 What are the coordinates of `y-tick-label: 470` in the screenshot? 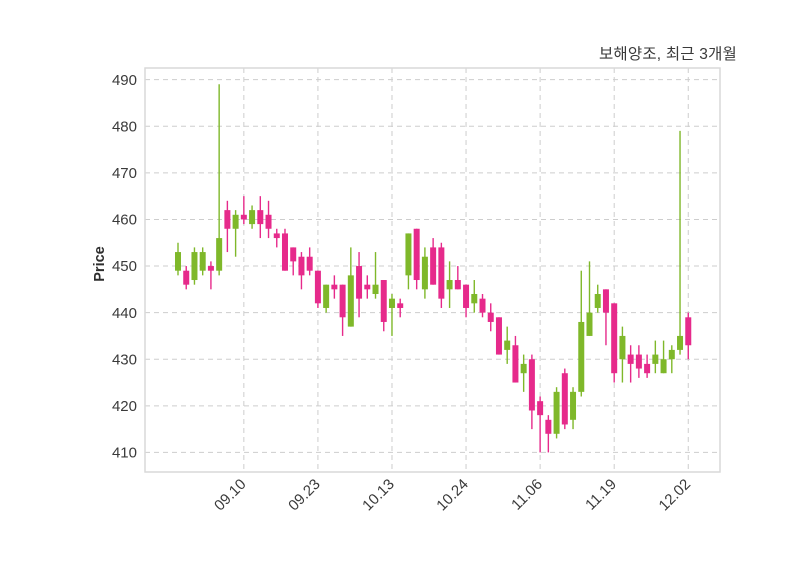 It's located at (124, 173).